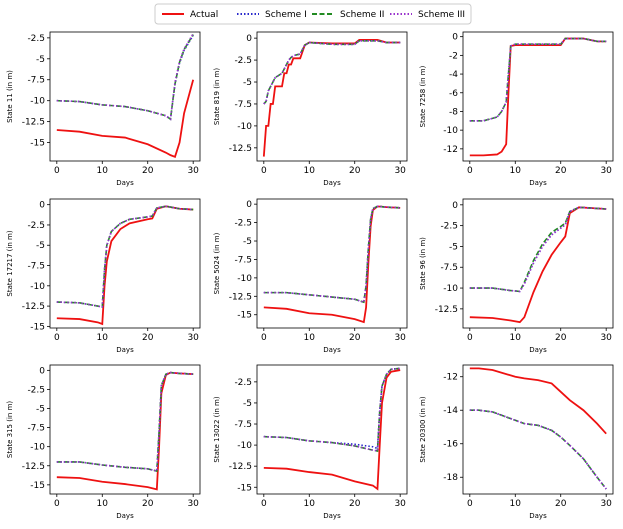 The width and height of the screenshot is (623, 529). What do you see at coordinates (423, 429) in the screenshot?
I see `y-axis-label: State 20300 (in m)` at bounding box center [423, 429].